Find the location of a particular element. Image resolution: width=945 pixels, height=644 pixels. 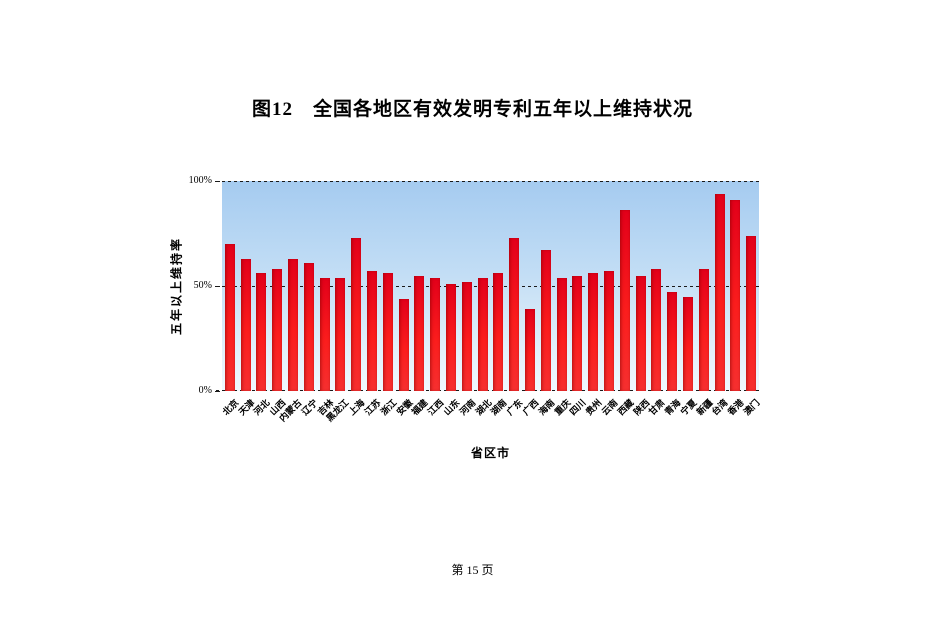

bar-吉林 is located at coordinates (324, 334).